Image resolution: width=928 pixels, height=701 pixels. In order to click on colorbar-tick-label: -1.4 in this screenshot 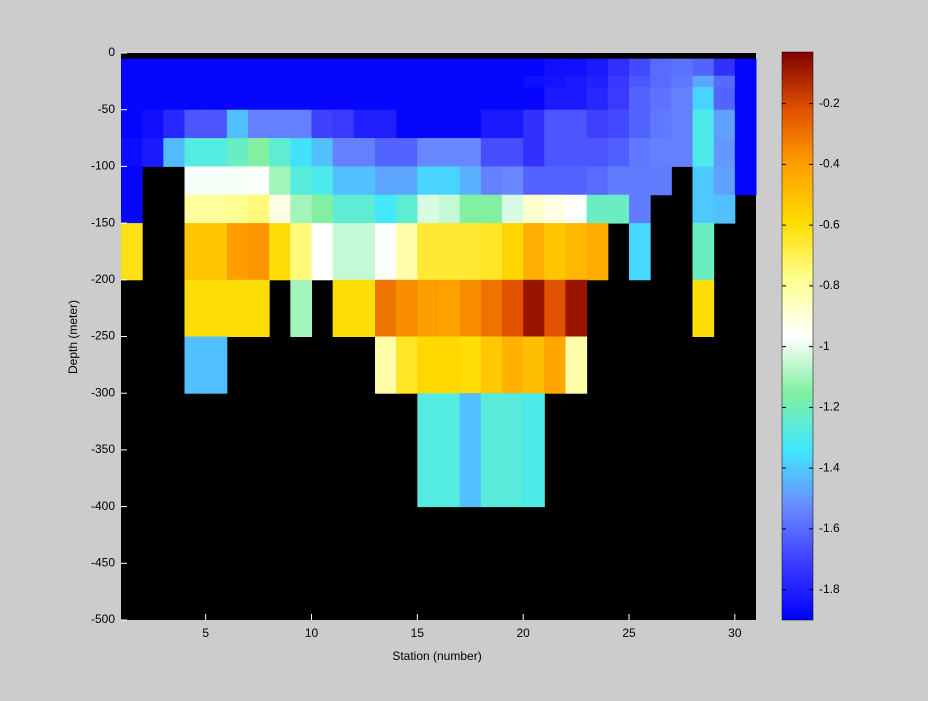, I will do `click(829, 467)`.